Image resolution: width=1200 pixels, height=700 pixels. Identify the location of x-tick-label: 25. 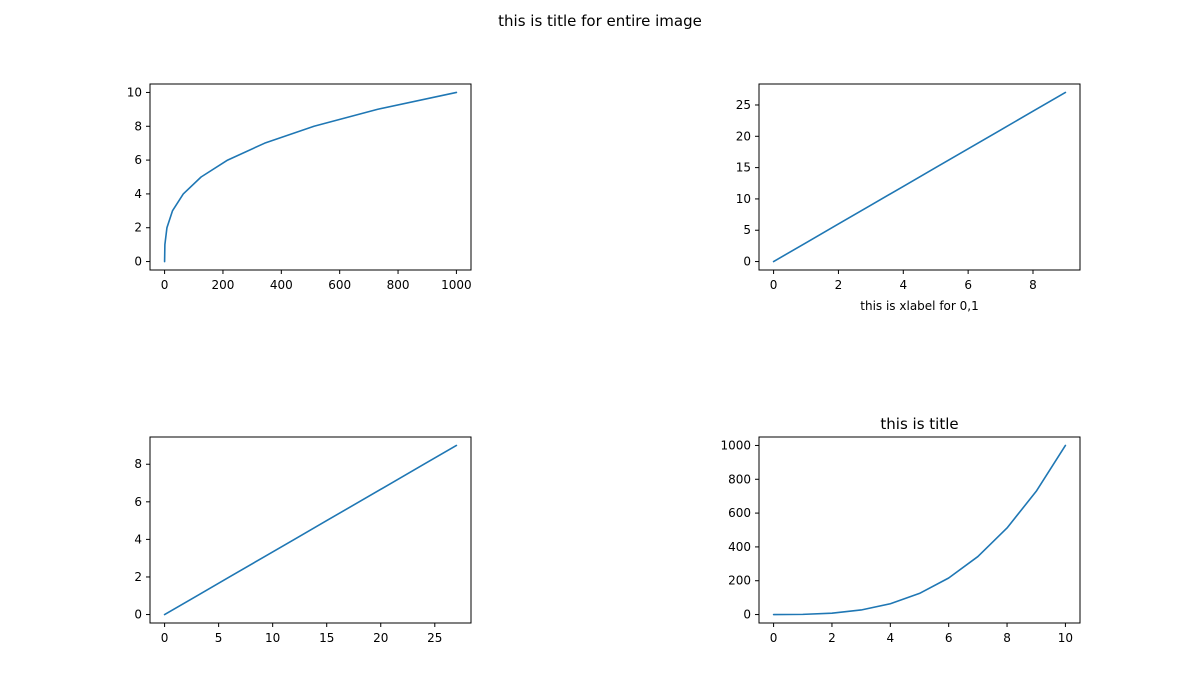
(434, 638).